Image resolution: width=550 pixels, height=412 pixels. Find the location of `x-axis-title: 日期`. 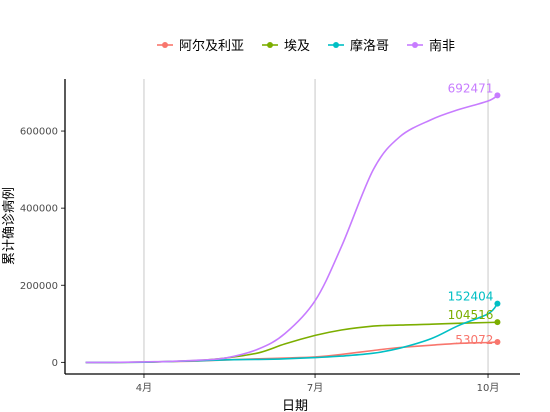

x-axis-title: 日期 is located at coordinates (295, 405).